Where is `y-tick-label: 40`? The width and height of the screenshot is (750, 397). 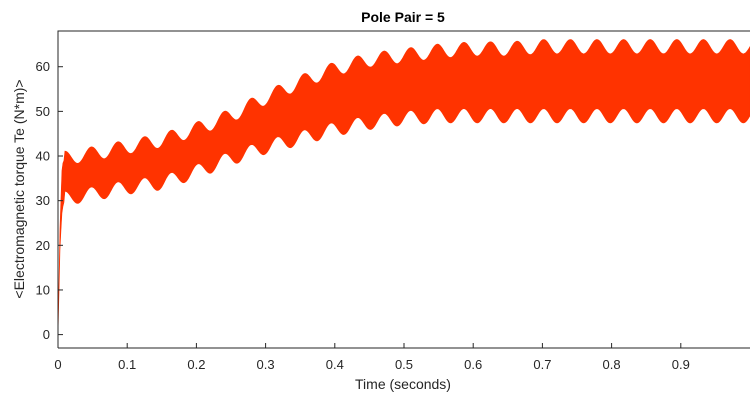
y-tick-label: 40 is located at coordinates (43, 156).